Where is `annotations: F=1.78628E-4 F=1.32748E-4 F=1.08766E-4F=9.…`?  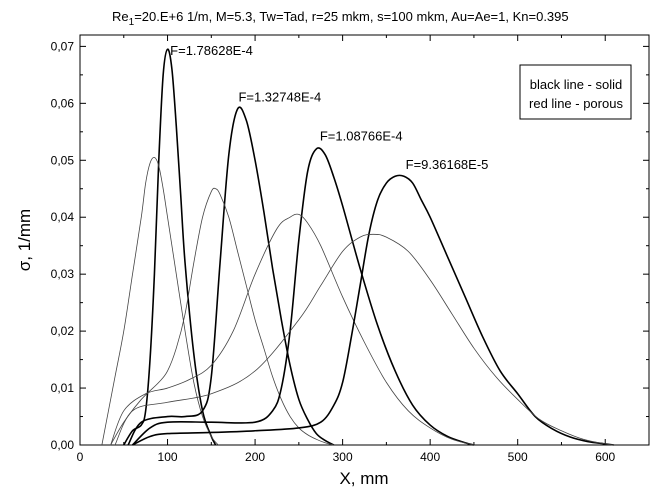 annotations: F=1.78628E-4 F=1.32748E-4 F=1.08766E-4F=9.… is located at coordinates (329, 107).